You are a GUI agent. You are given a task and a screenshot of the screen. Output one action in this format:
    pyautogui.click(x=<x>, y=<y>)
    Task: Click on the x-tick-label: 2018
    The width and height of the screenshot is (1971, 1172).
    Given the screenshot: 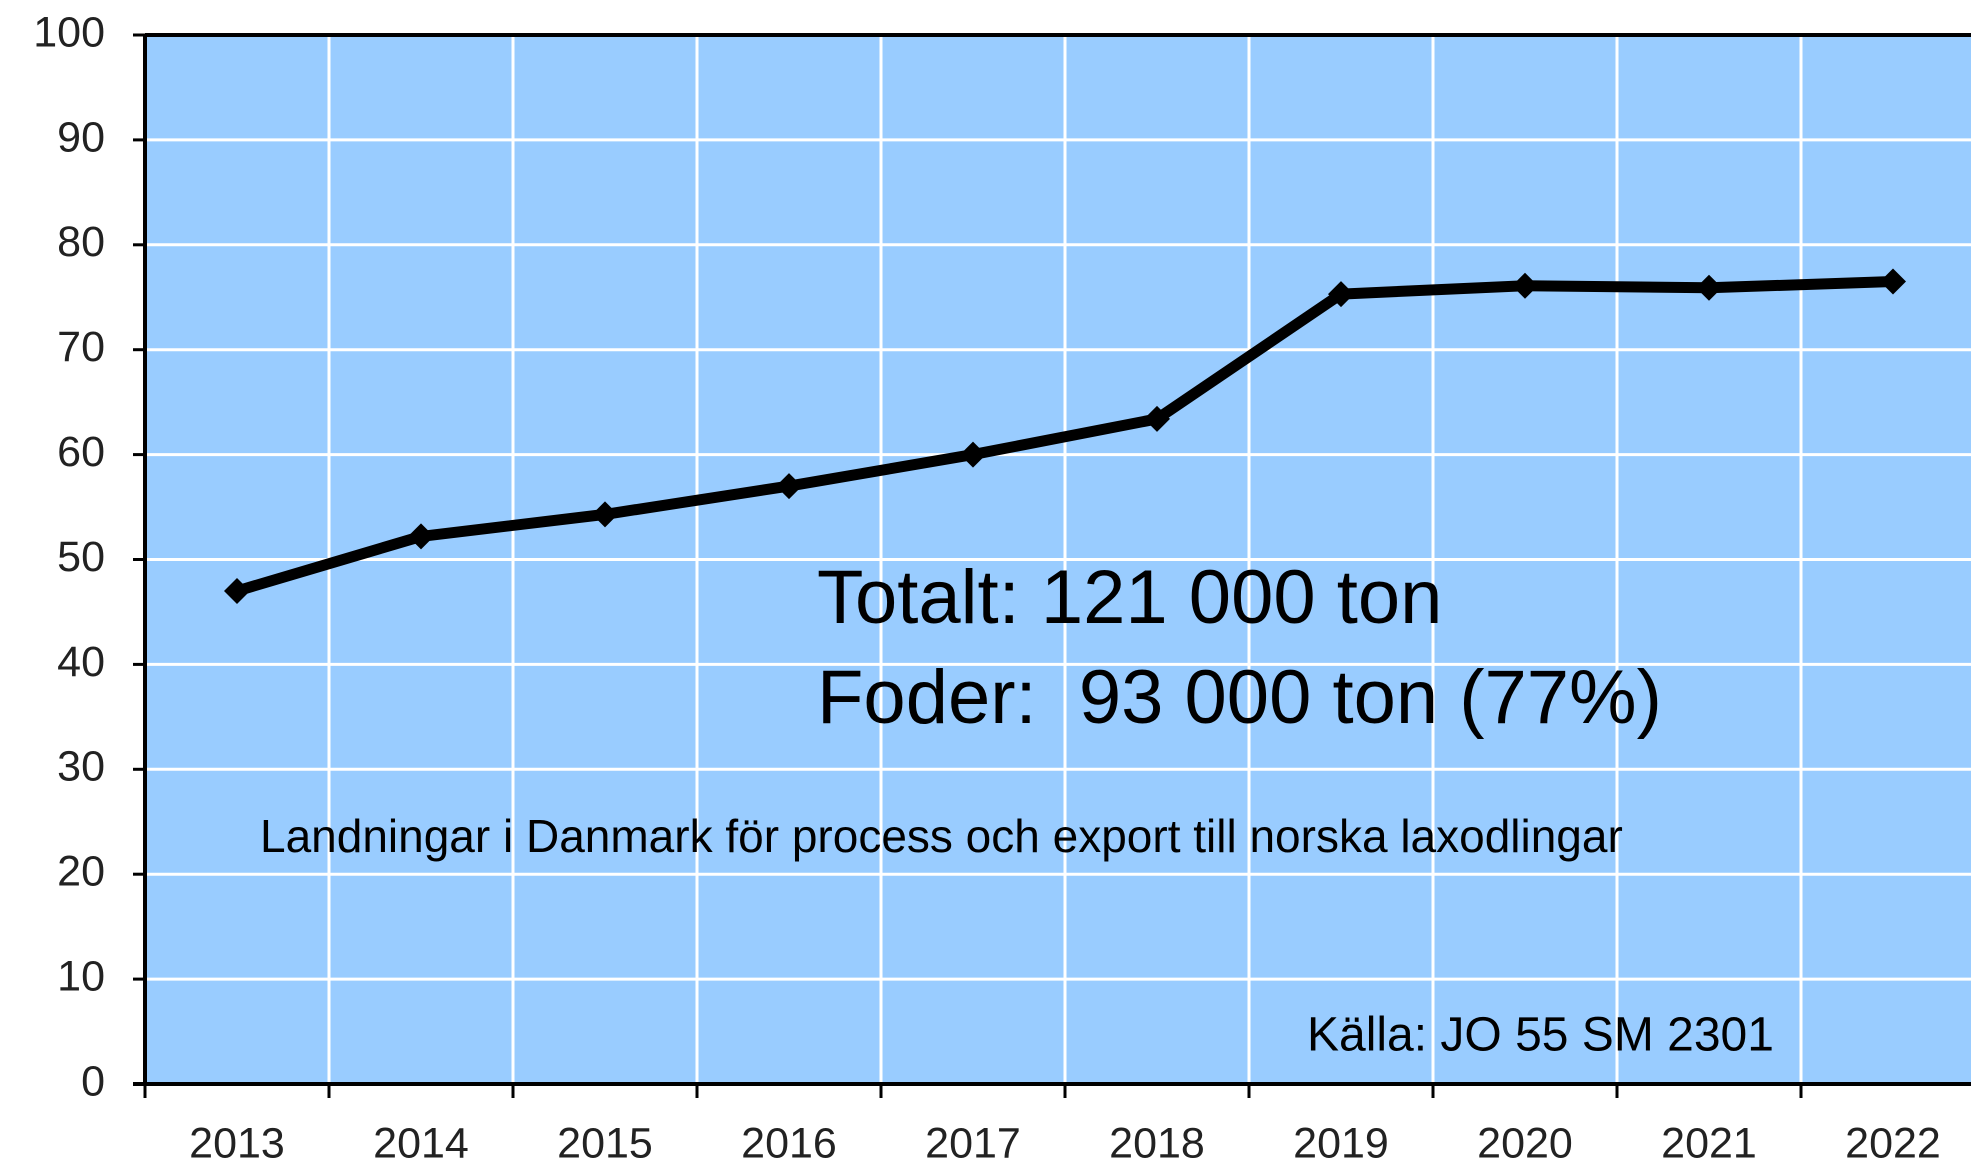 What is the action you would take?
    pyautogui.click(x=1157, y=1143)
    